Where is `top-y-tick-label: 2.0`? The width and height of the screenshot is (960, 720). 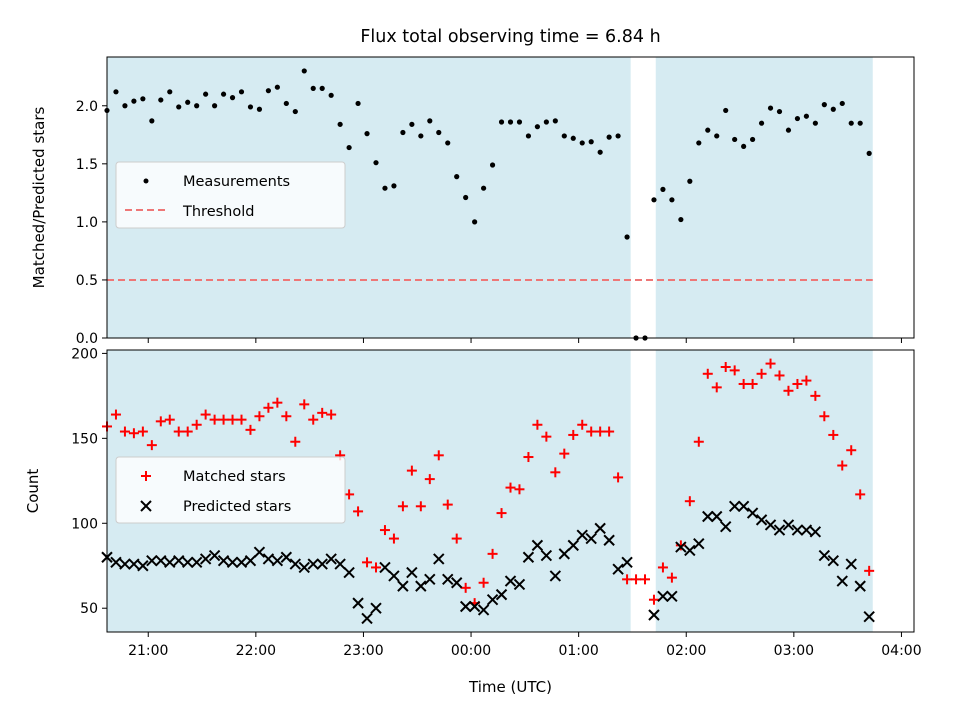
top-y-tick-label: 2.0 is located at coordinates (87, 107).